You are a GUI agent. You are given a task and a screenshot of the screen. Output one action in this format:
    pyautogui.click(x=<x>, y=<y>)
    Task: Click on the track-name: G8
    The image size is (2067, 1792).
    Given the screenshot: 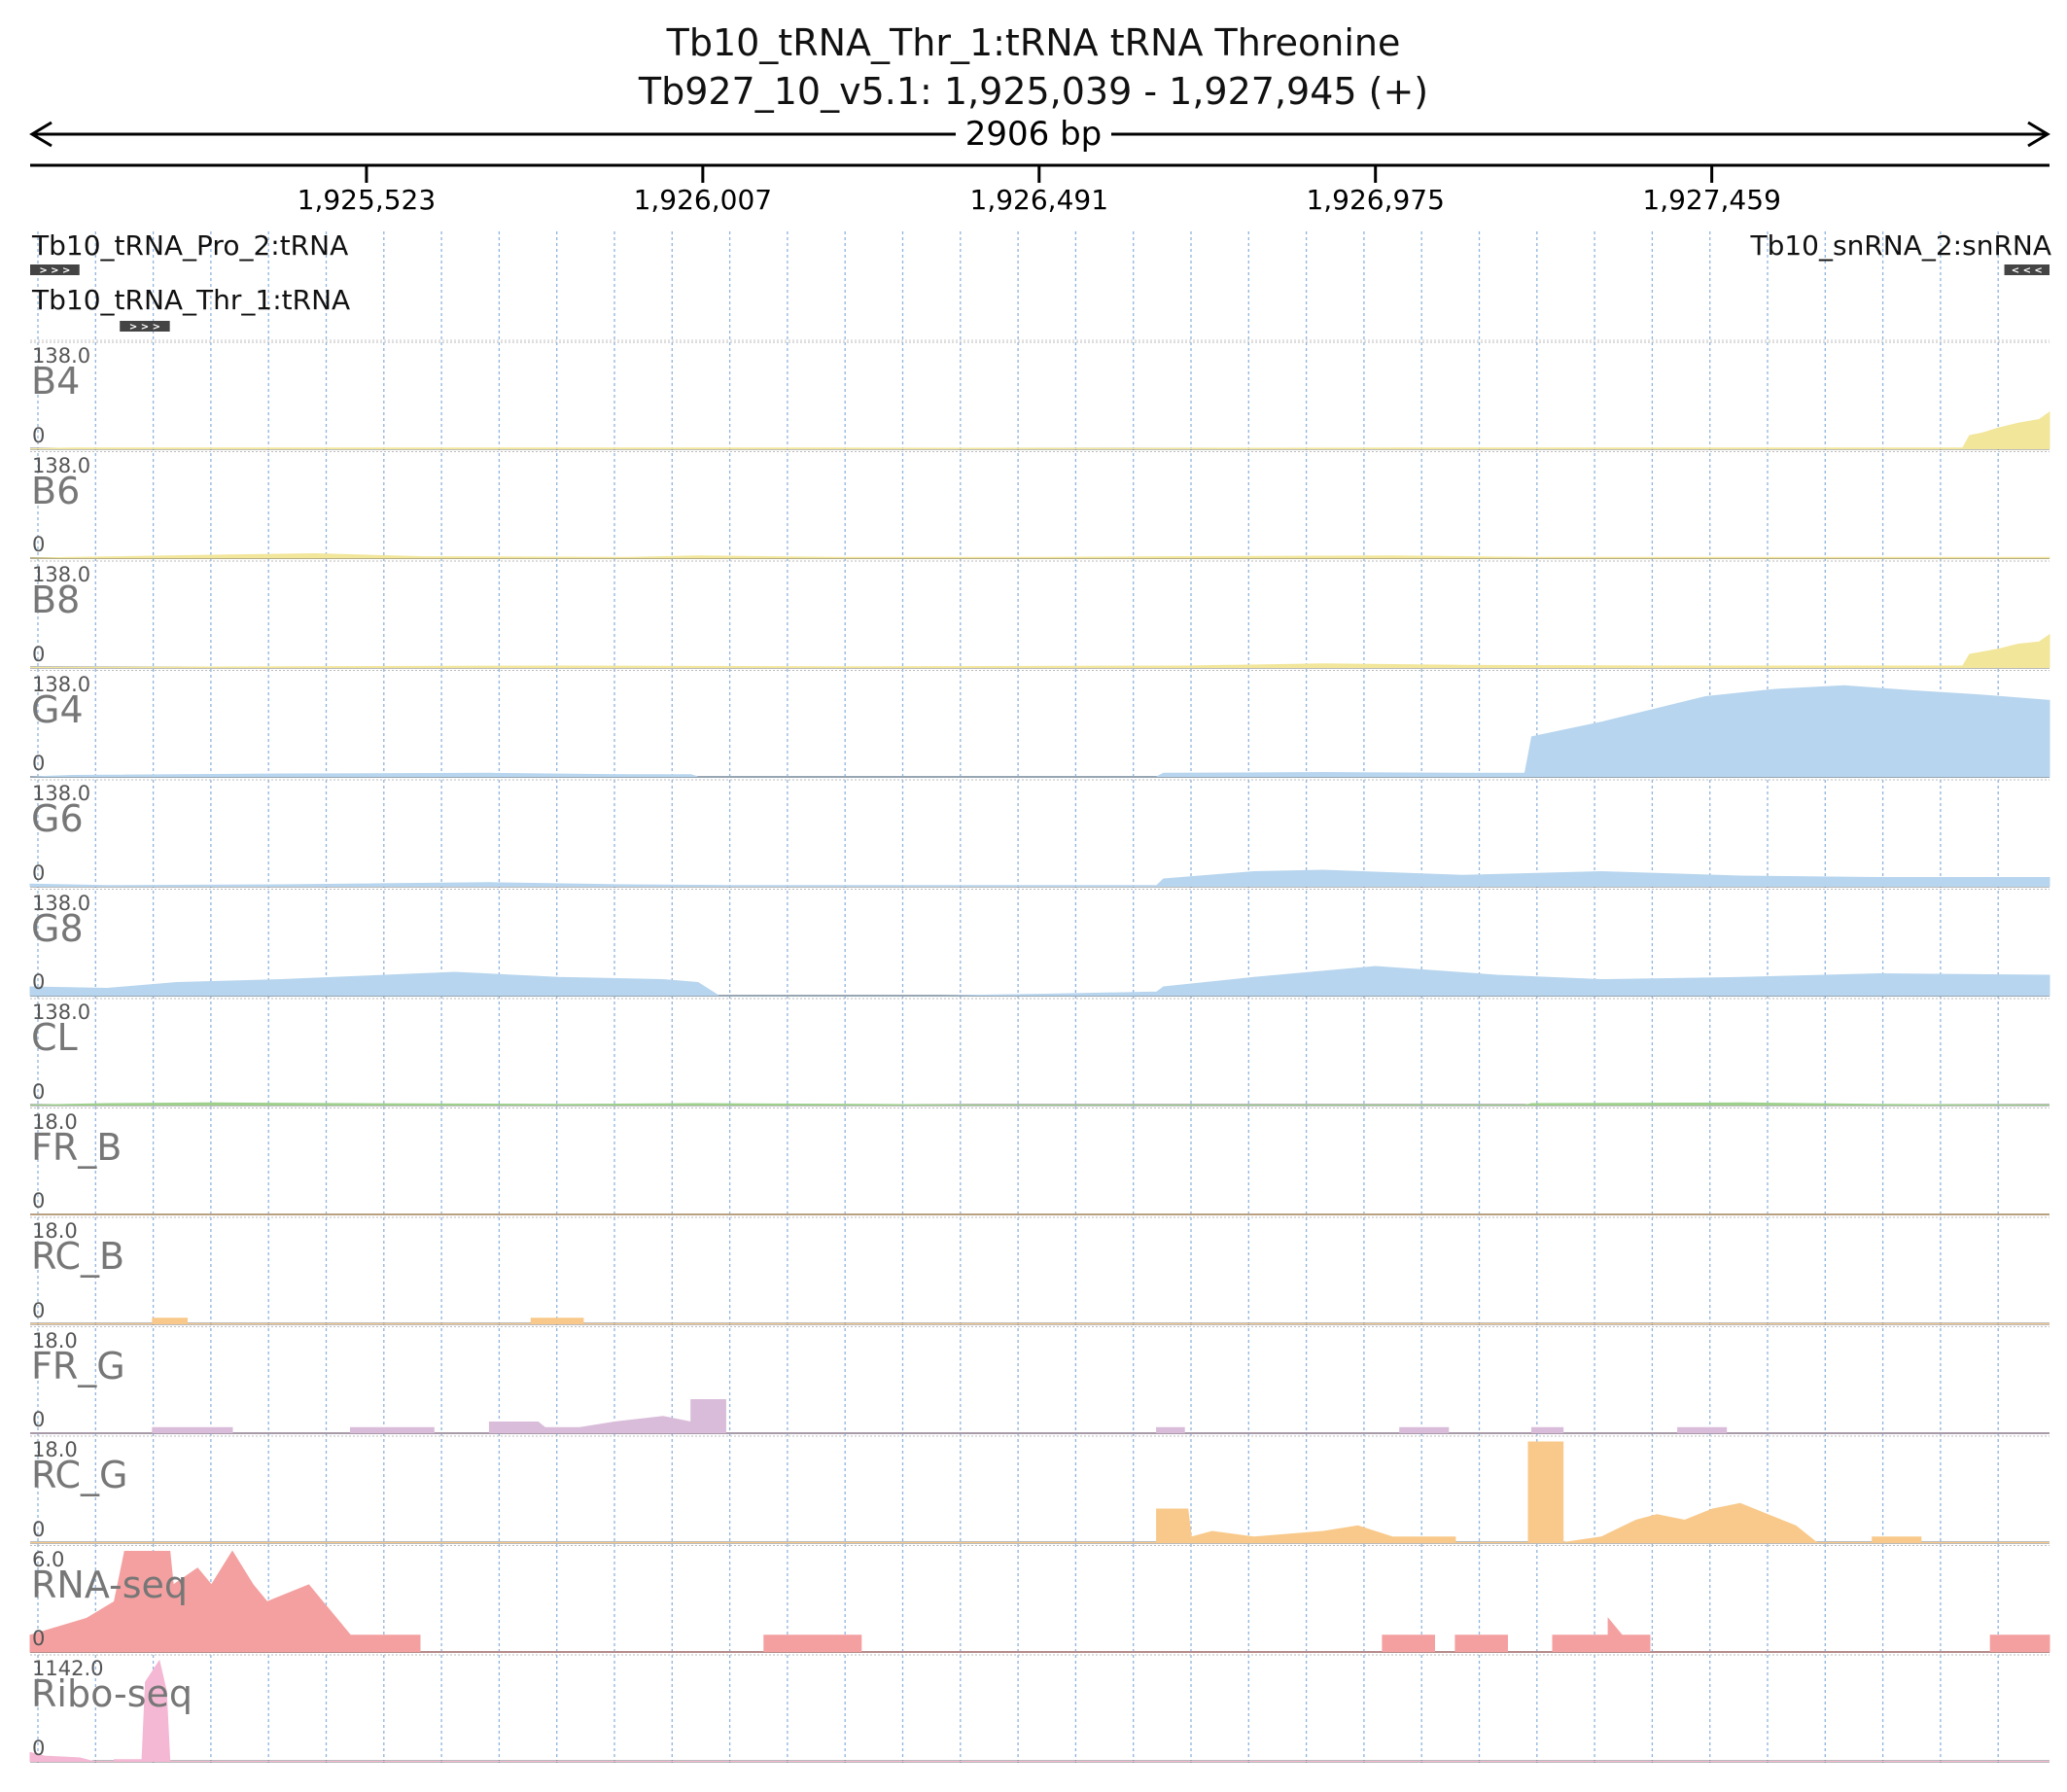 What is the action you would take?
    pyautogui.click(x=58, y=928)
    